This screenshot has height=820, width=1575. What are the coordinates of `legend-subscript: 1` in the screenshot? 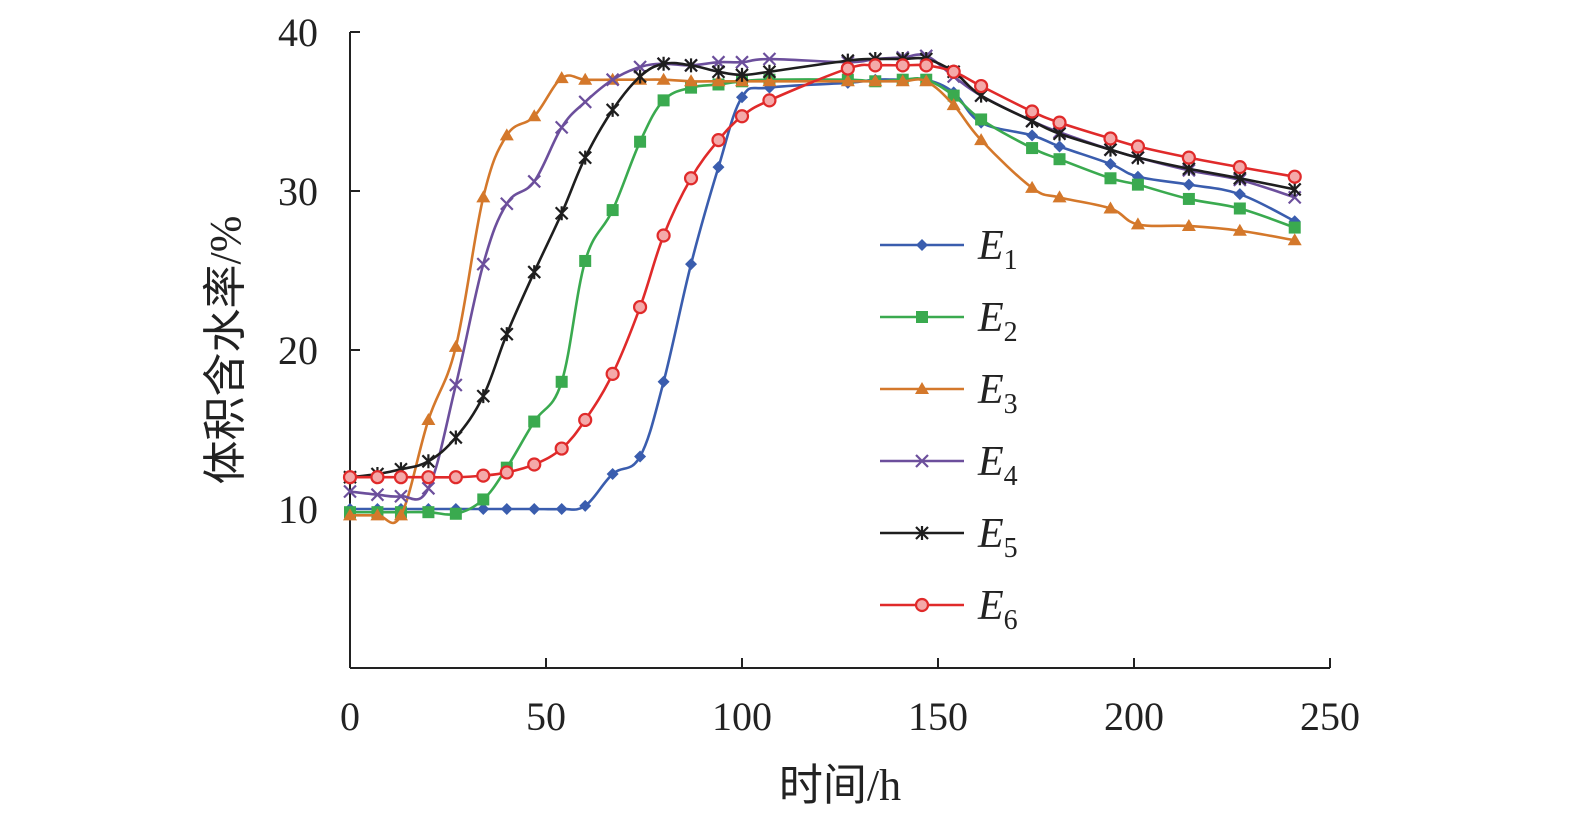 It's located at (1011, 260).